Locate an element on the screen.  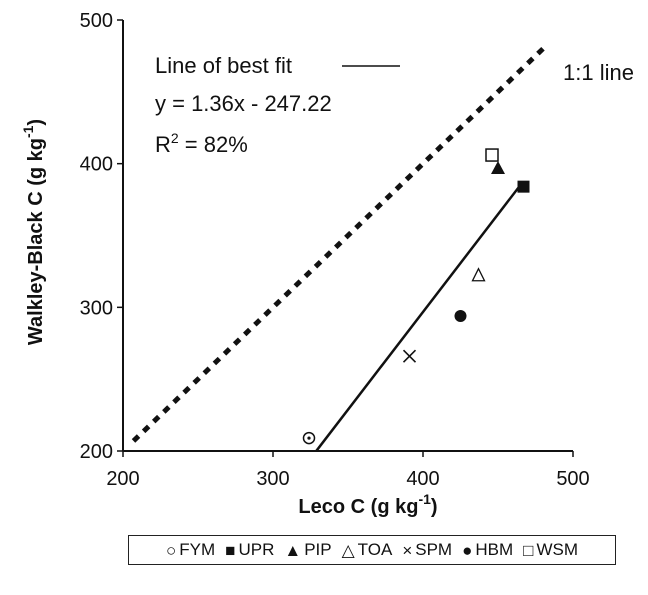
legend-item-toa: △ TOA is located at coordinates (367, 550).